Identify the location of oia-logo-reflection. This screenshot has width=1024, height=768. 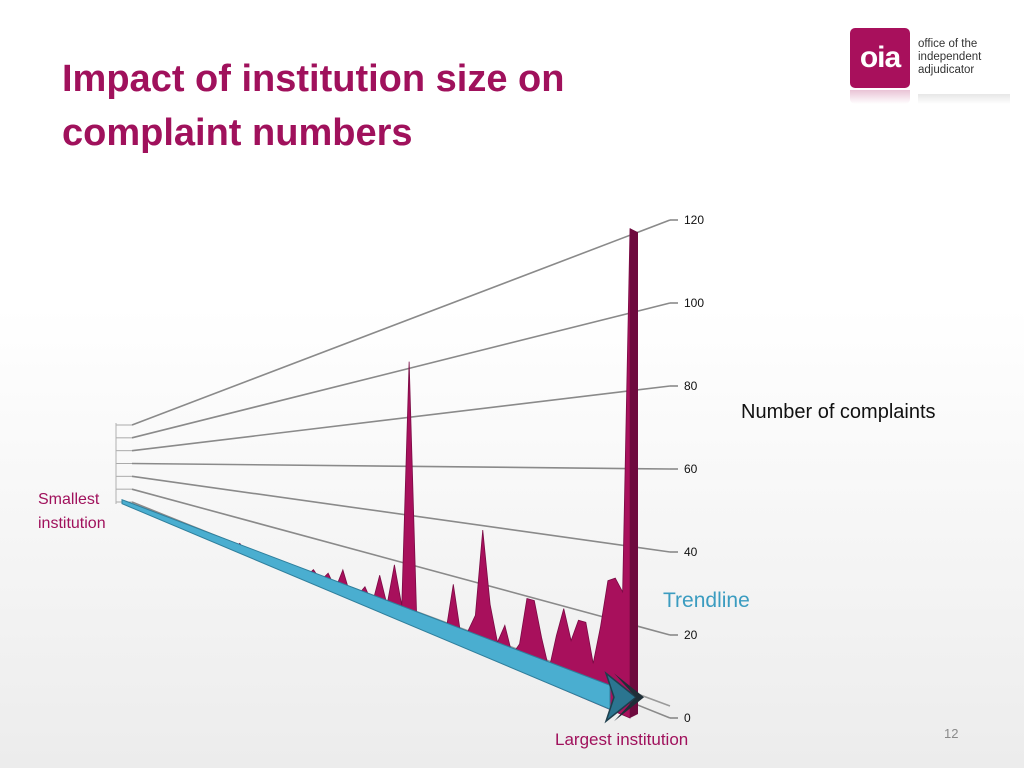
(880, 97).